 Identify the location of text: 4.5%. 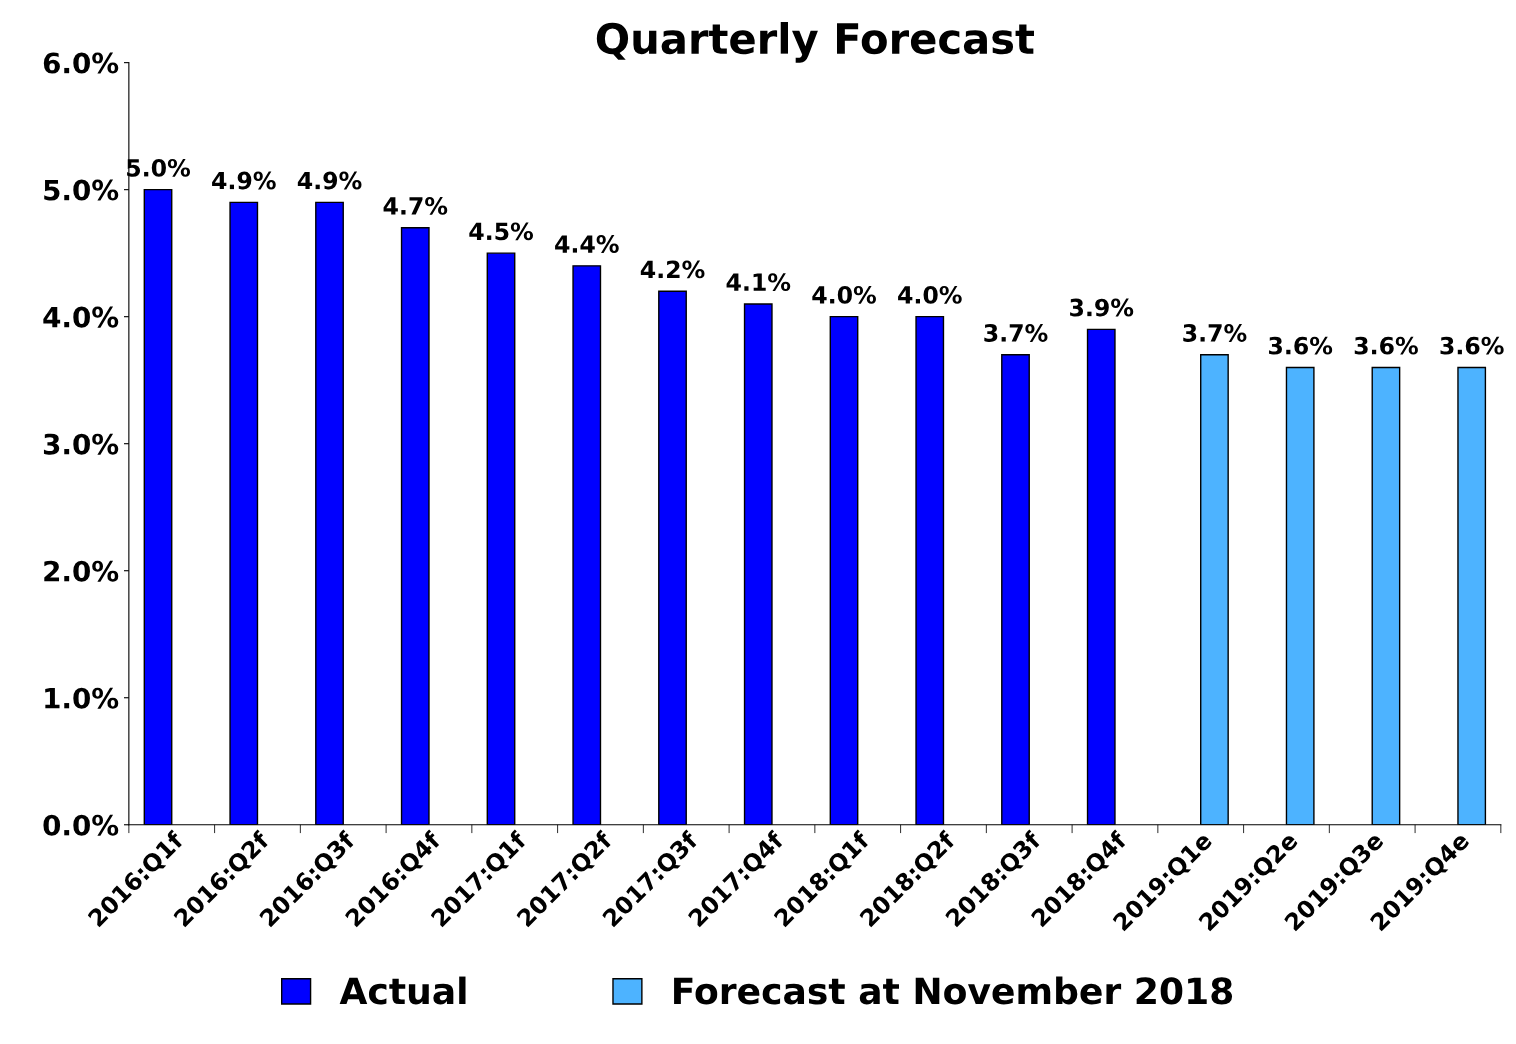
(501, 231).